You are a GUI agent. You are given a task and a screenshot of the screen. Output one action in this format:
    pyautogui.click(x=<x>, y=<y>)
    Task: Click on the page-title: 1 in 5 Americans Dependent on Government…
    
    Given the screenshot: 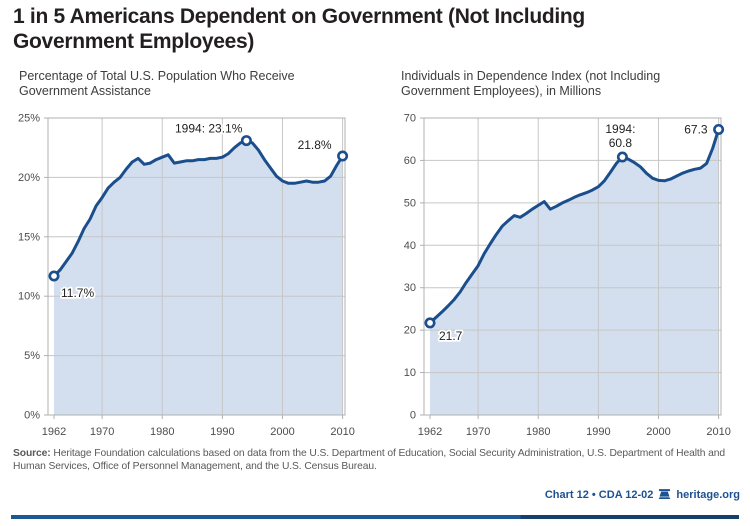 What is the action you would take?
    pyautogui.click(x=299, y=29)
    